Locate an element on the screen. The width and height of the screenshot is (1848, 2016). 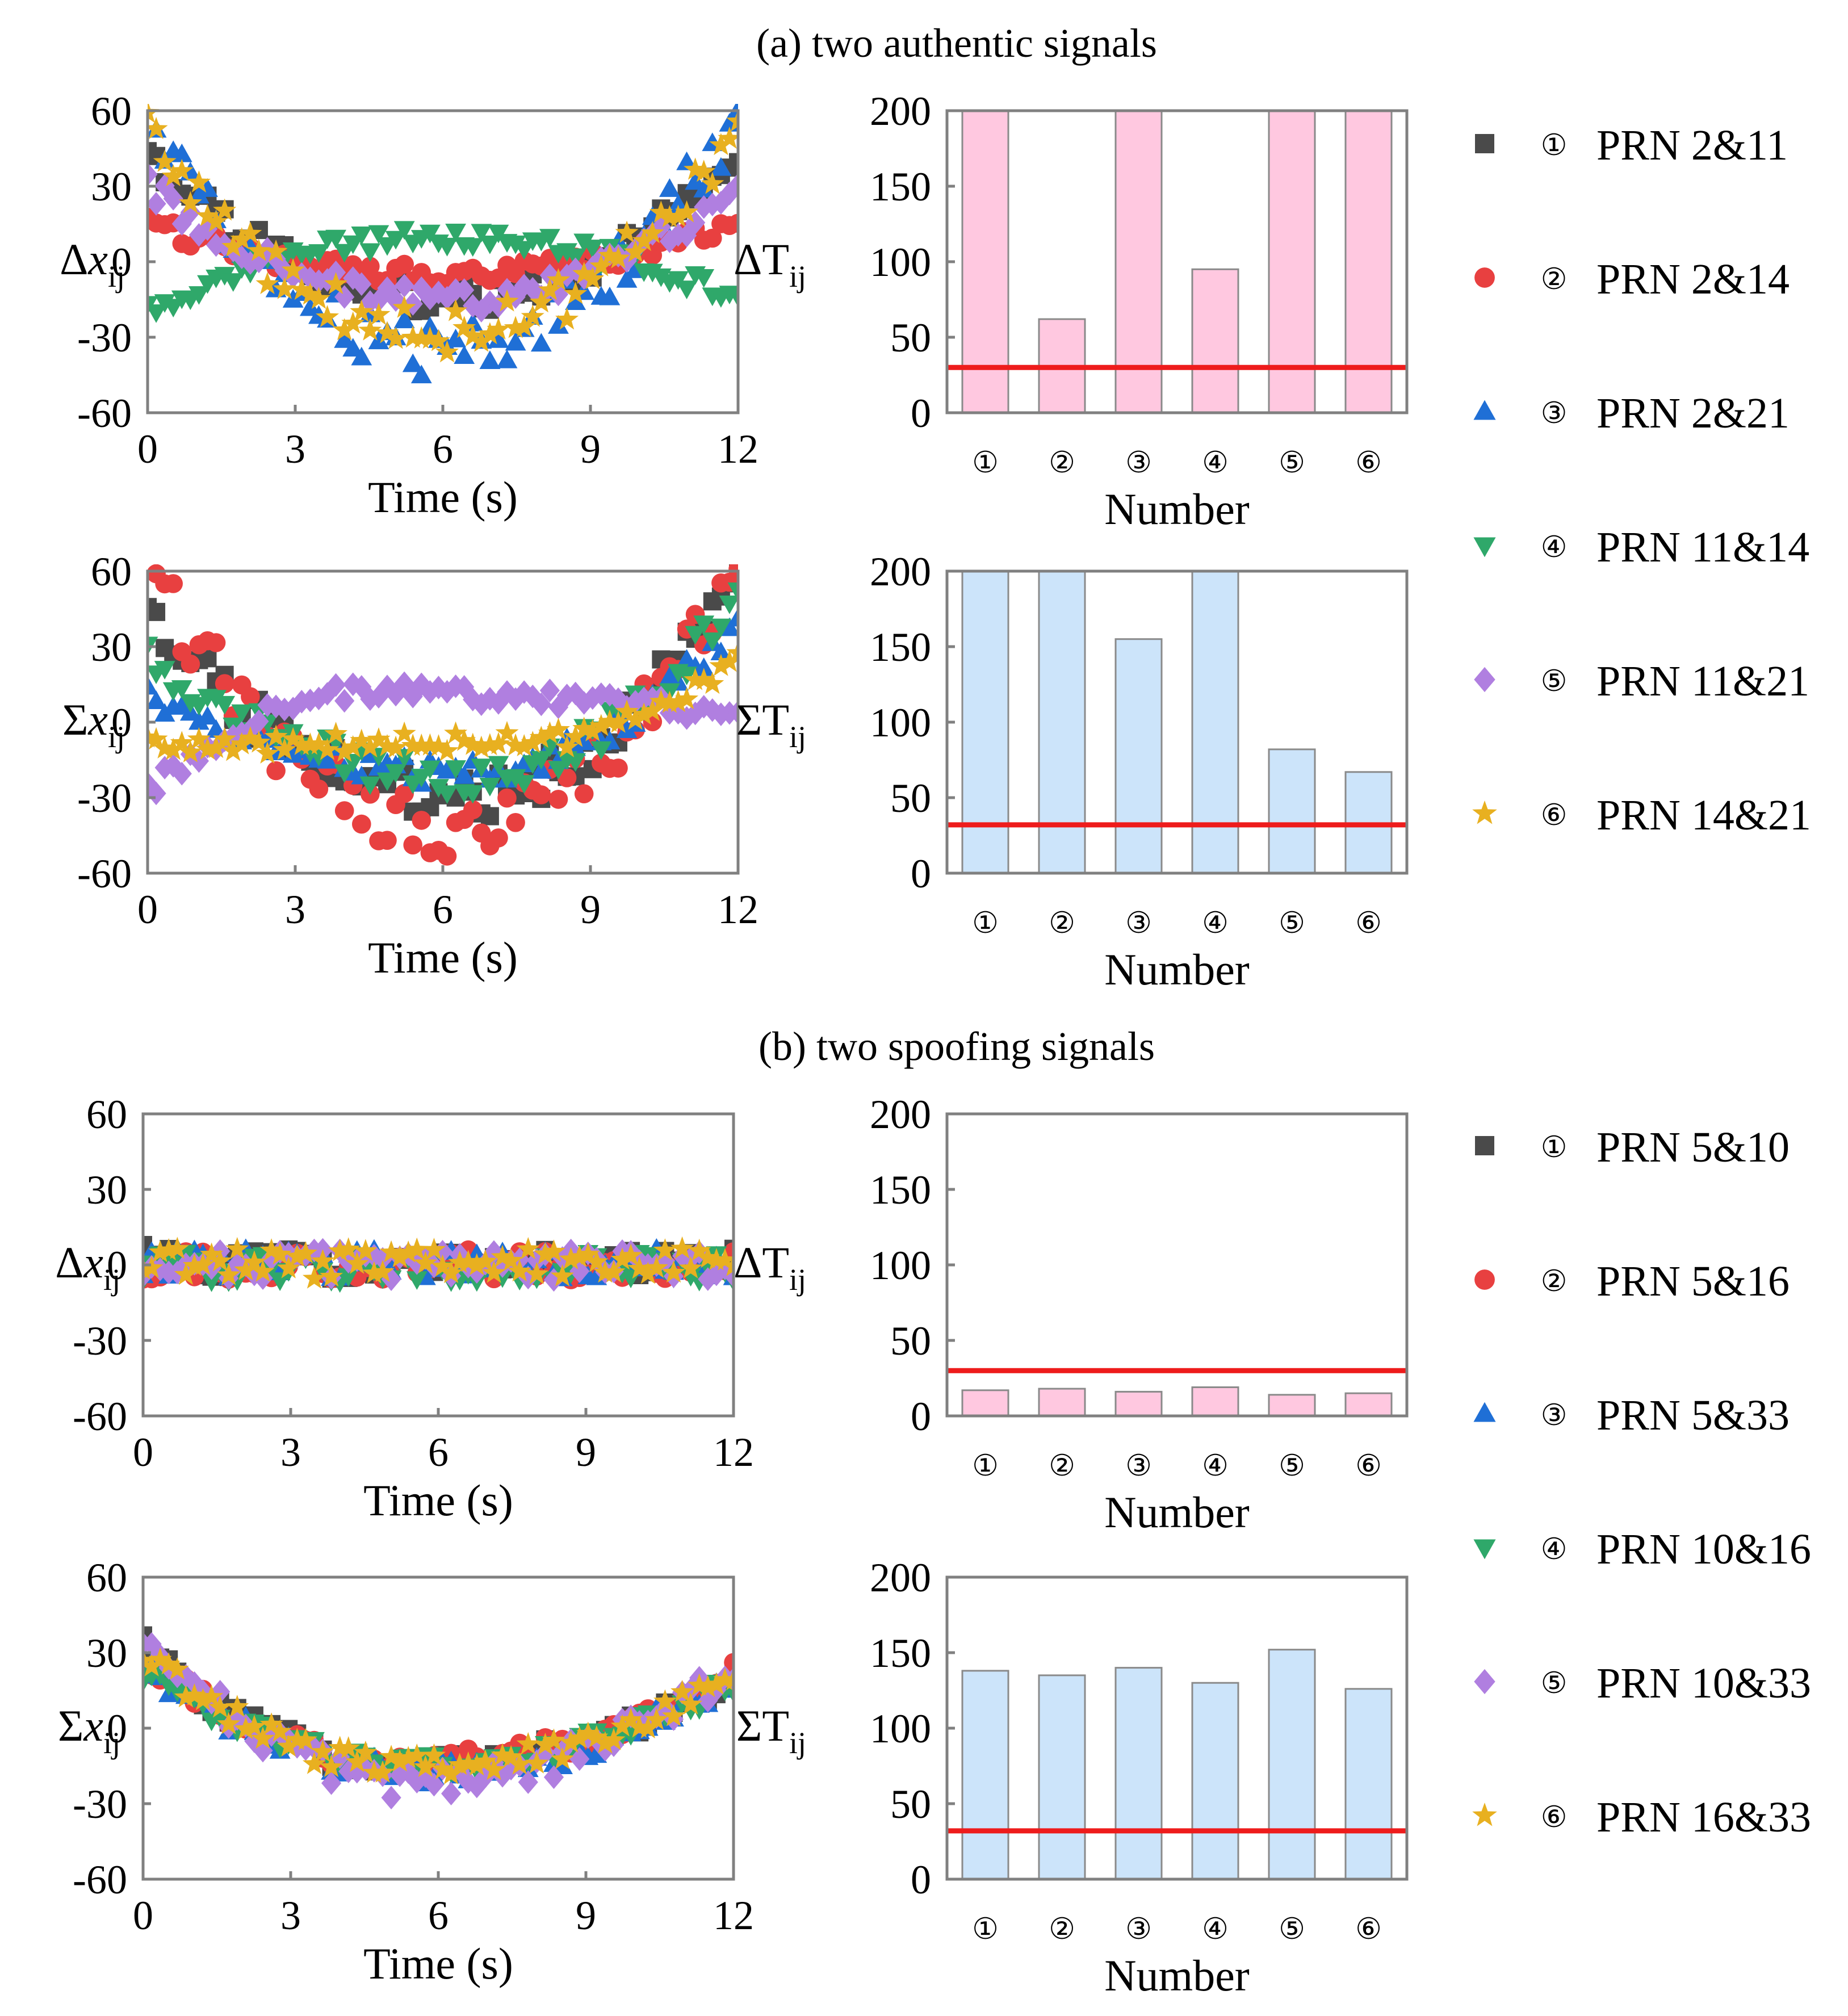
scatter-point-a-delta-s2 is located at coordinates (405, 264).